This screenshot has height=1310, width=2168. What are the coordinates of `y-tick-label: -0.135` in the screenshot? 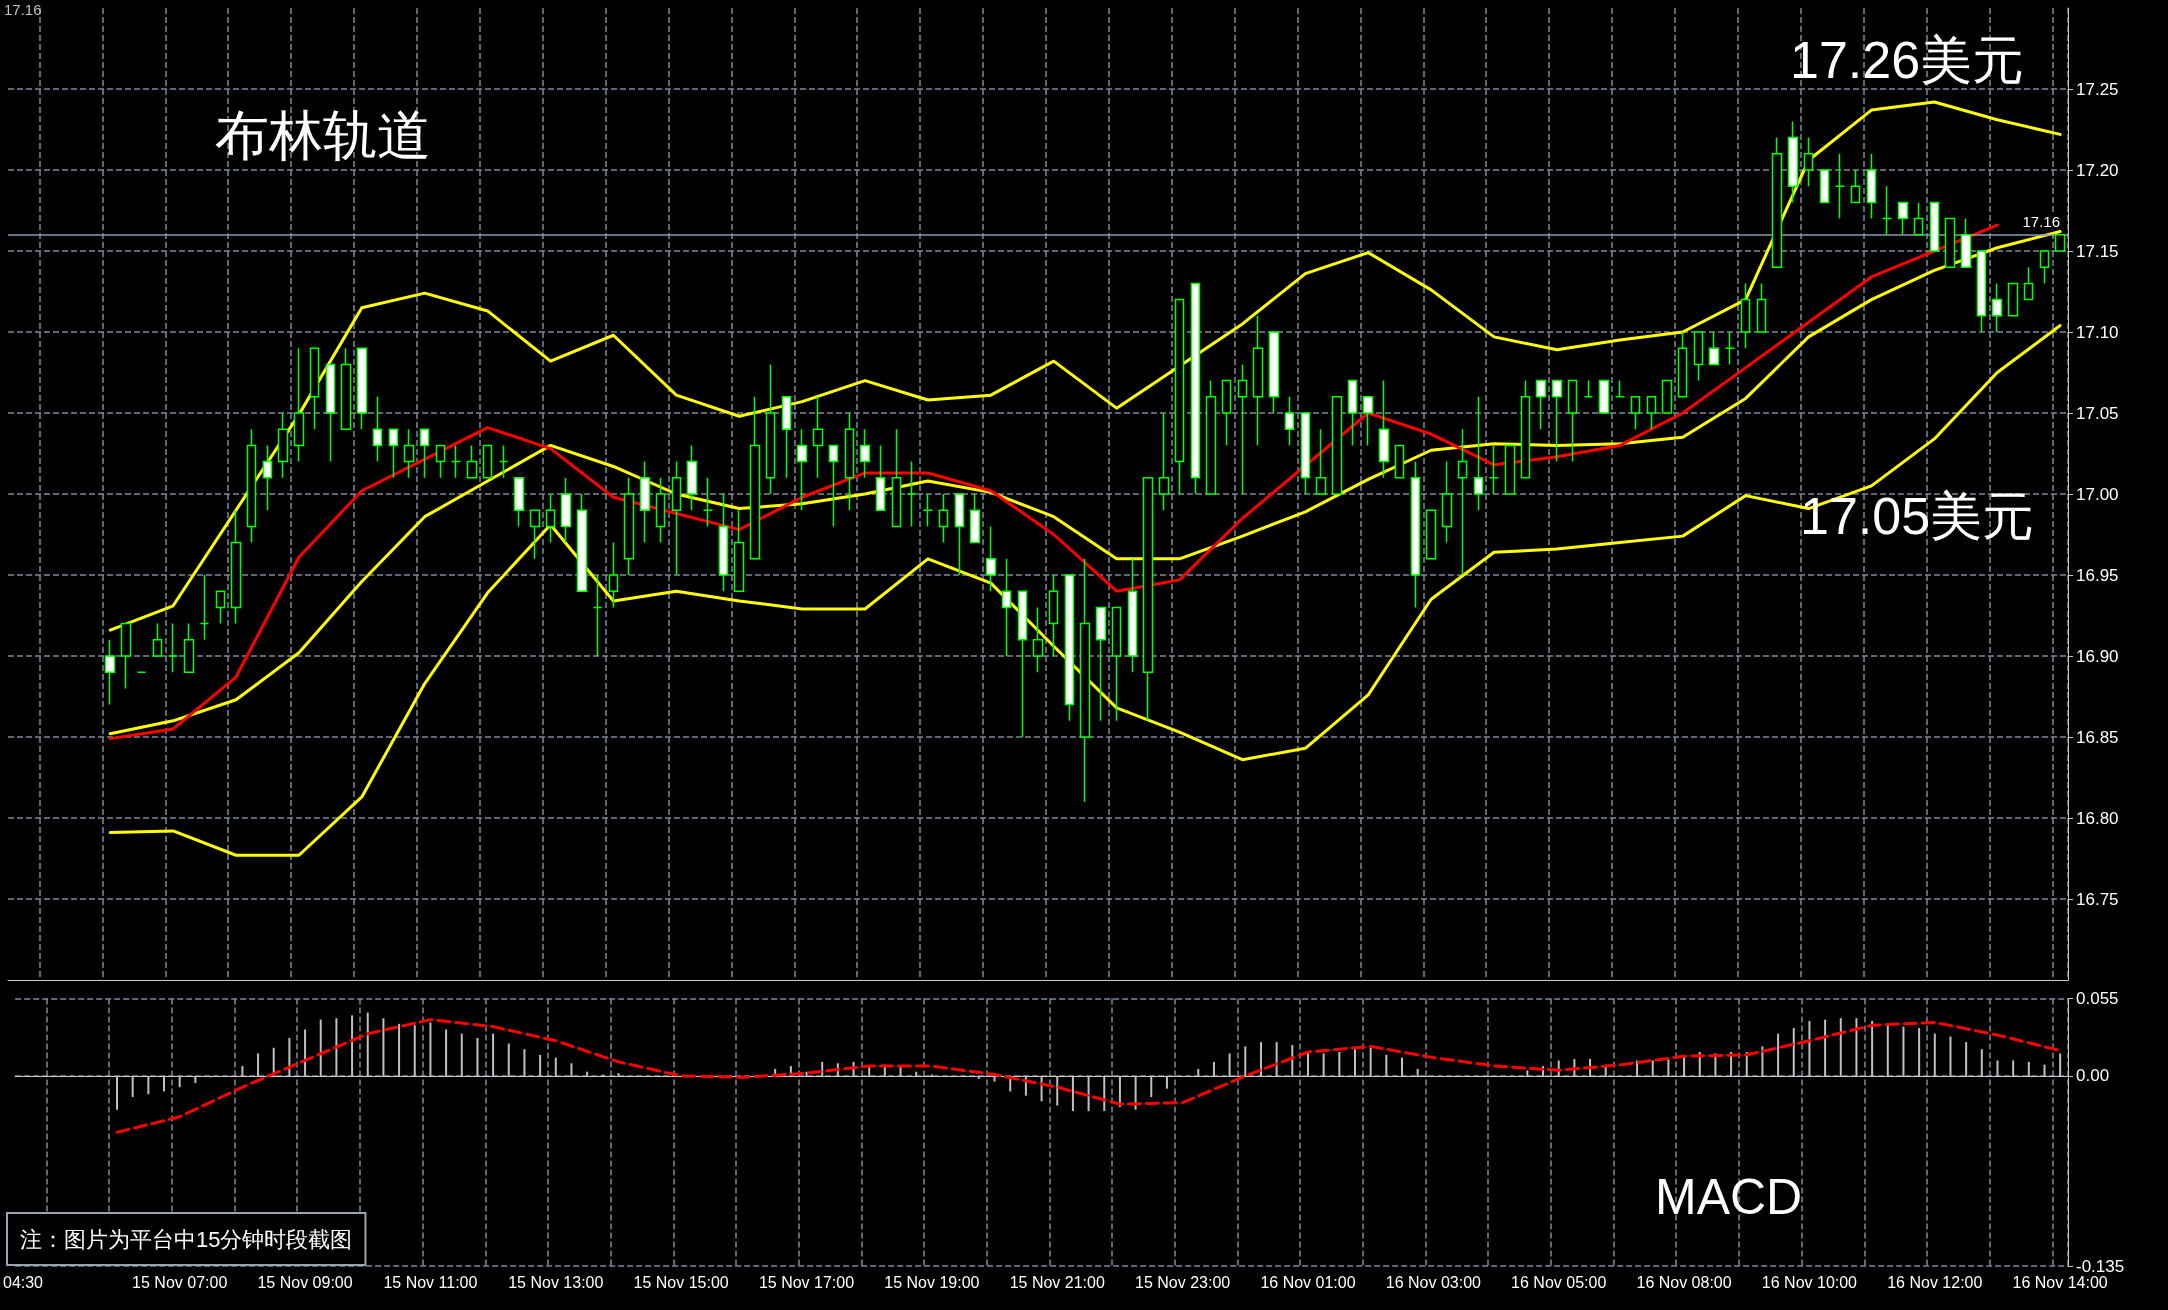 It's located at (2100, 1266).